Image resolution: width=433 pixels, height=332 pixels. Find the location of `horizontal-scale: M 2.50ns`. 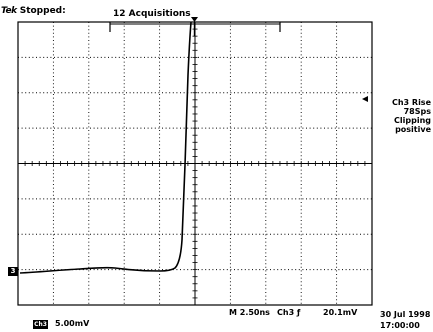

horizontal-scale: M 2.50ns is located at coordinates (249, 312).